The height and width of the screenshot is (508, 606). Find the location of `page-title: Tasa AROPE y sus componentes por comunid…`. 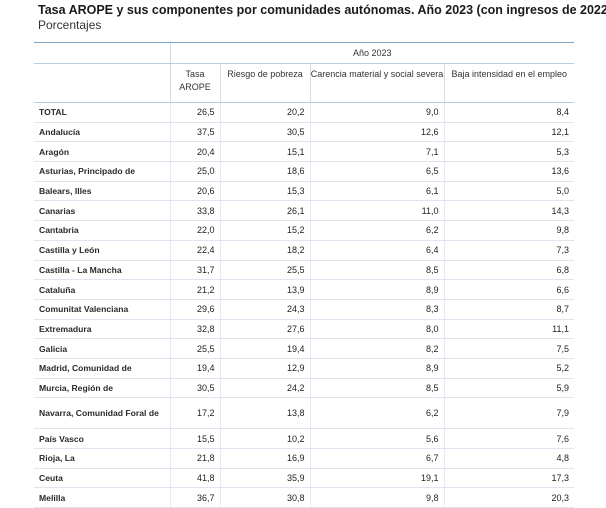

page-title: Tasa AROPE y sus componentes por comunid… is located at coordinates (322, 10).